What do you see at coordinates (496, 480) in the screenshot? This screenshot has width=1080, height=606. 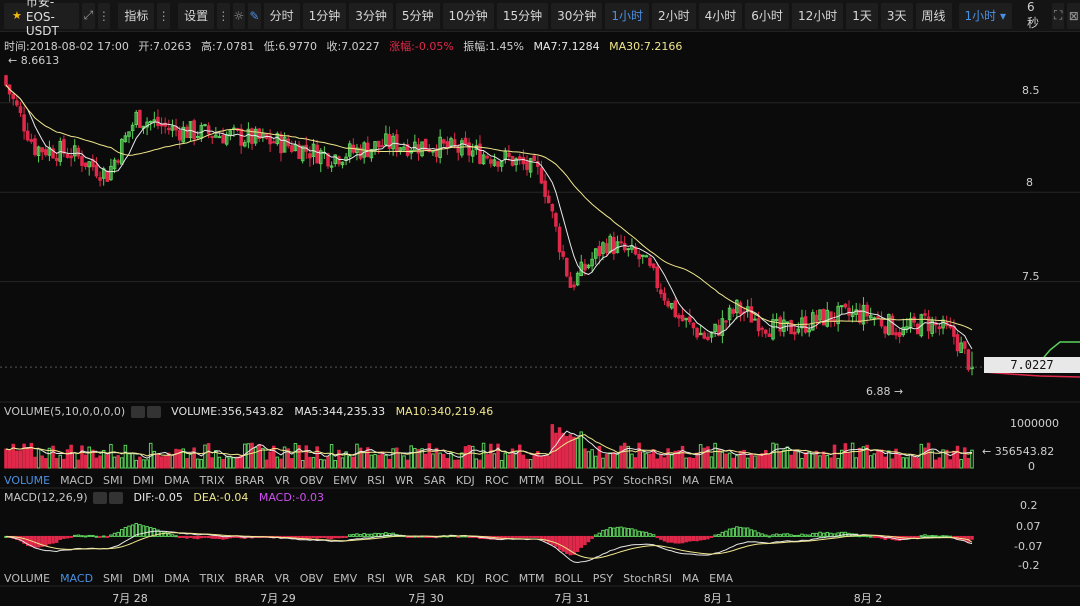 I see `top-tab-roc: ROC` at bounding box center [496, 480].